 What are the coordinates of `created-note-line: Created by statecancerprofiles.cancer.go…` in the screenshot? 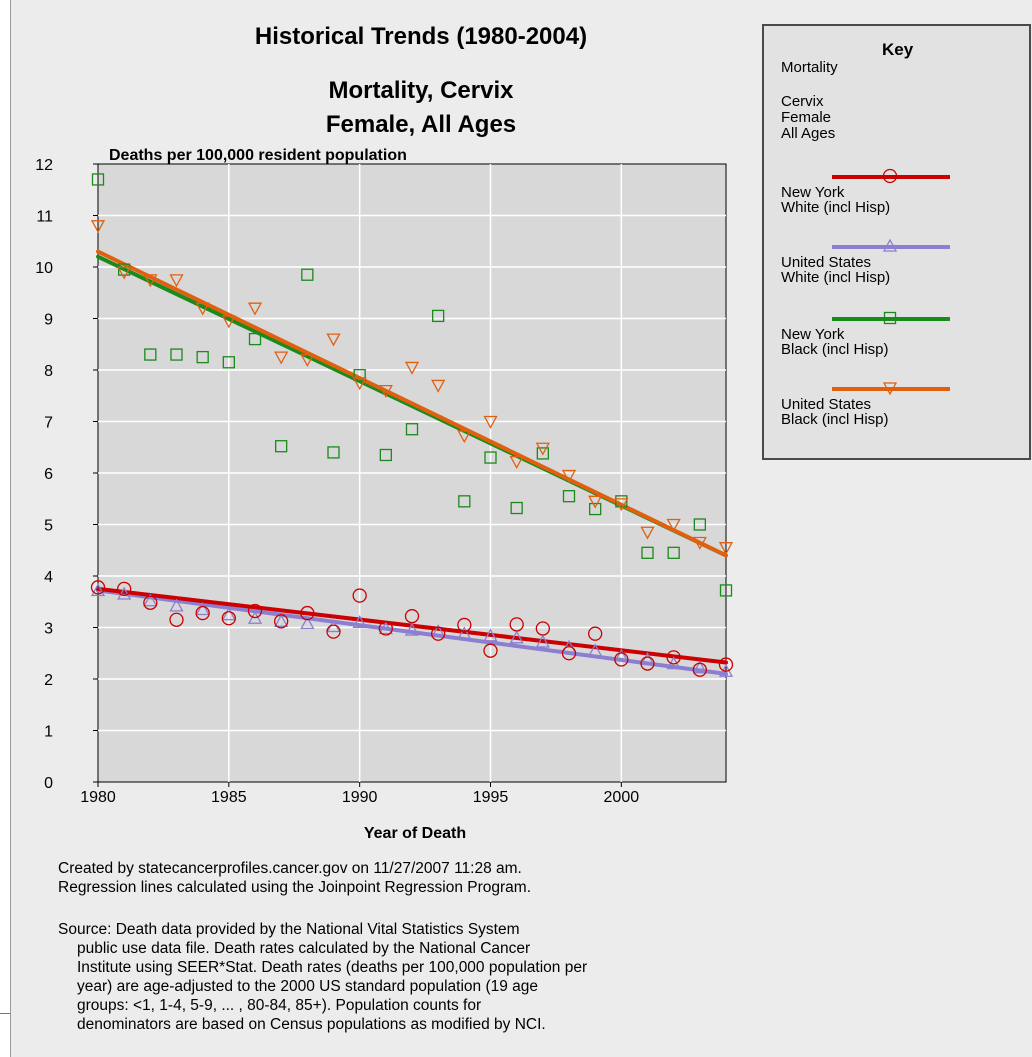 It's located at (290, 868).